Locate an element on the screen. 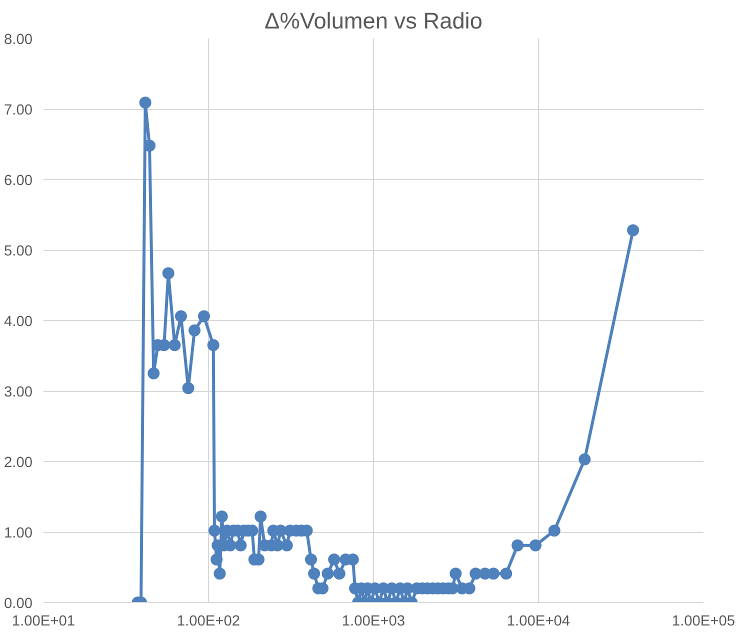 The image size is (743, 632). x-tick-label: 1.00E+02 is located at coordinates (208, 622).